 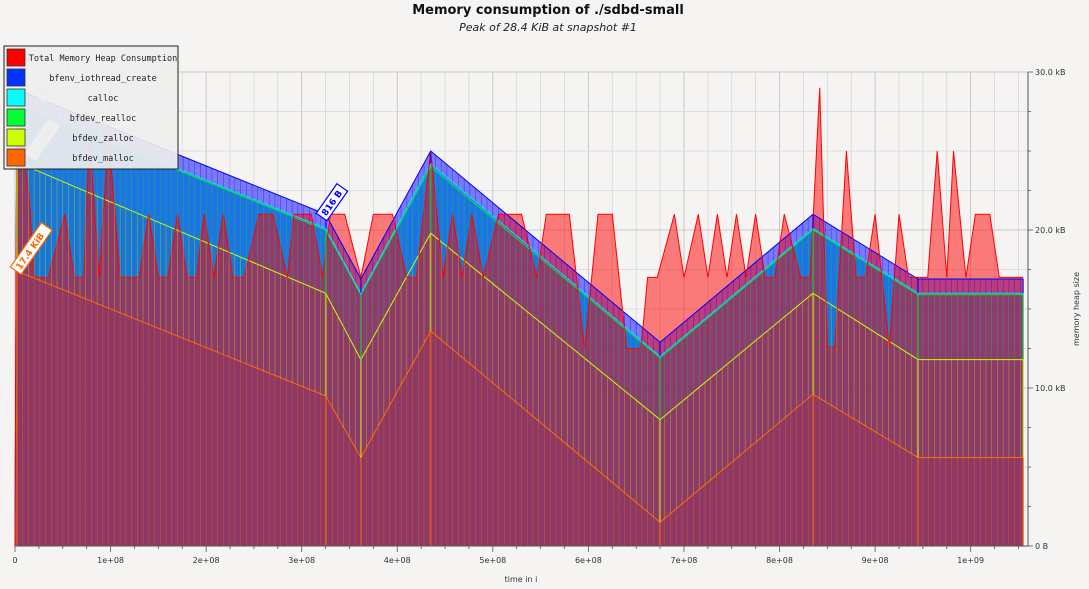 I want to click on legend-label: bfdev_realloc, so click(x=103, y=119).